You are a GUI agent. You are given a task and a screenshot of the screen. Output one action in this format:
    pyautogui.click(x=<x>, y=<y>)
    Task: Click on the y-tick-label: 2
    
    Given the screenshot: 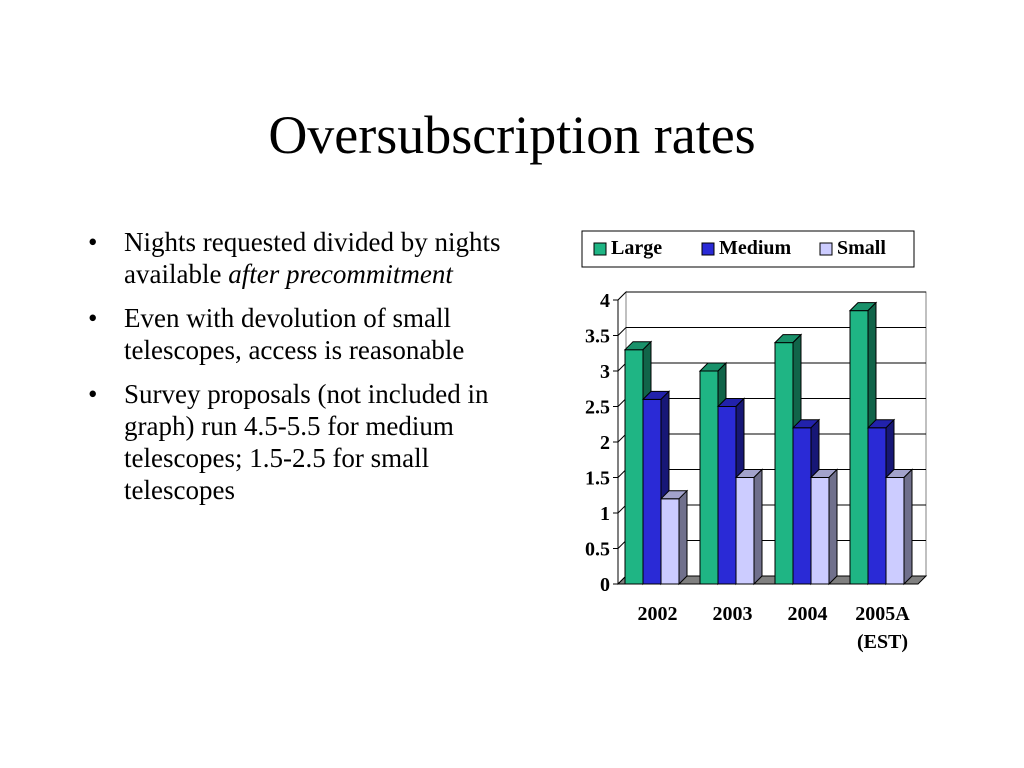 What is the action you would take?
    pyautogui.click(x=605, y=443)
    